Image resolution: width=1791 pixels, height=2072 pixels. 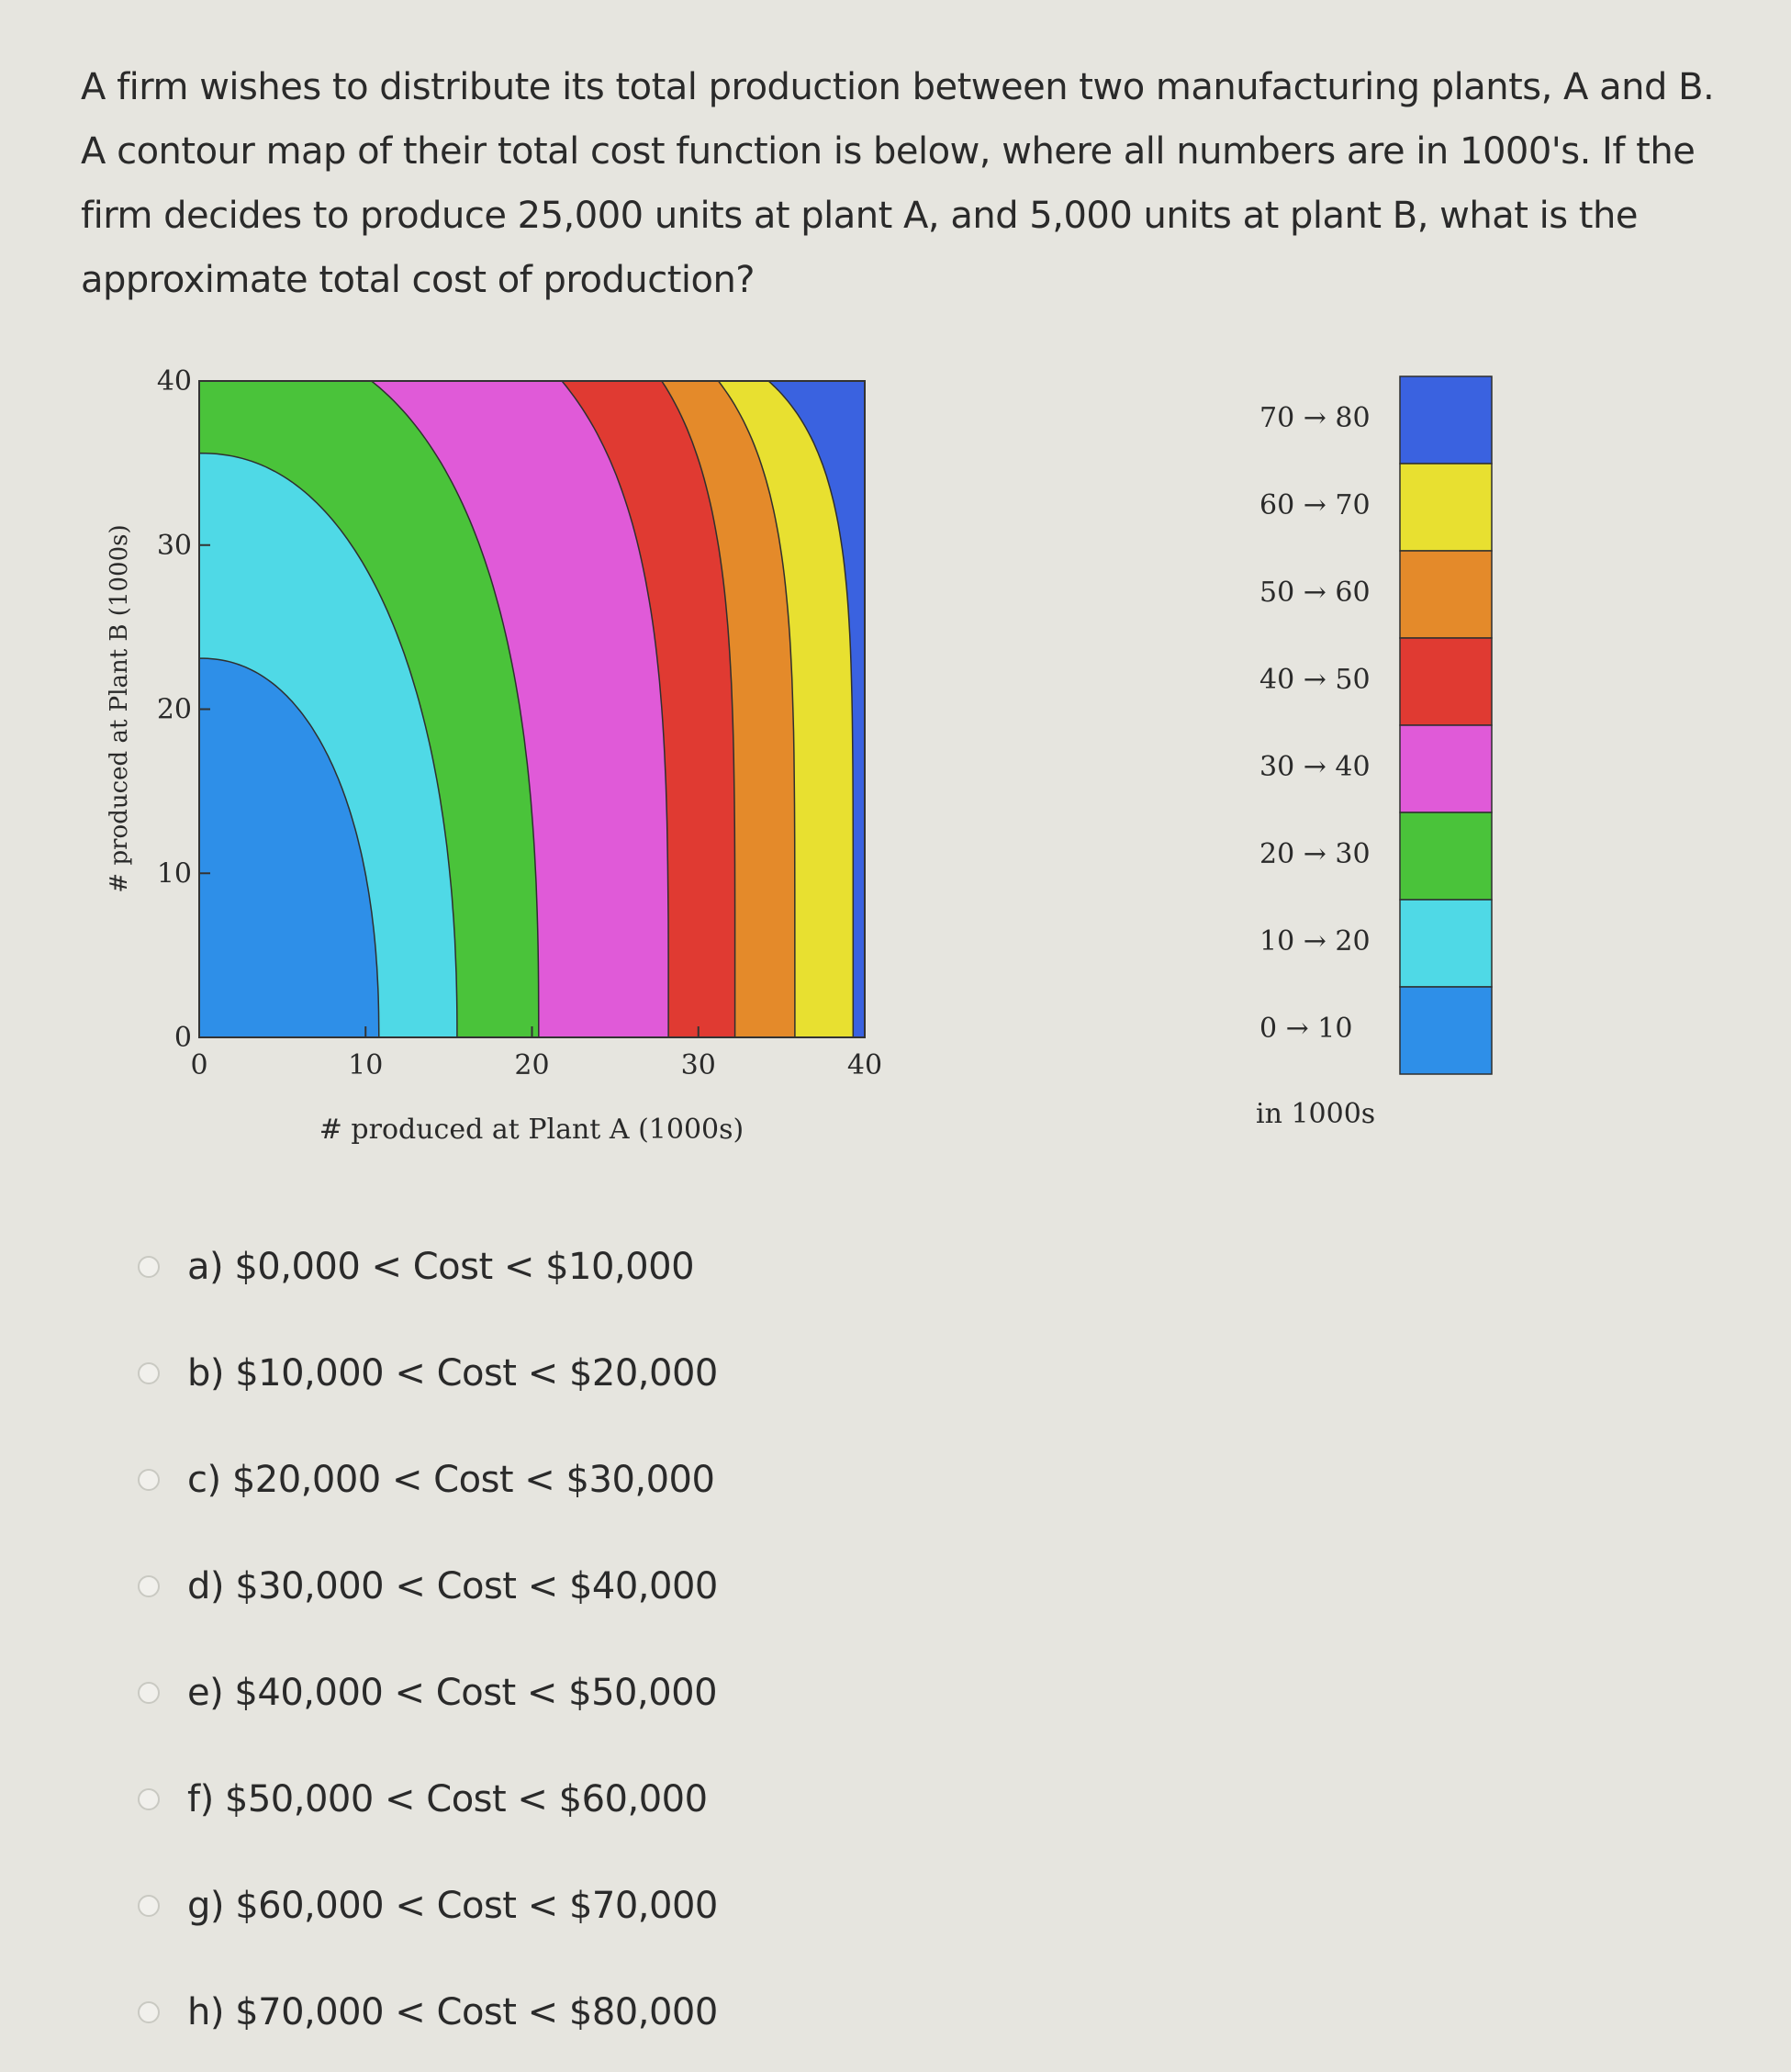 I want to click on answer-option: b) $10,000 < Cost < $20,000, so click(x=428, y=1373).